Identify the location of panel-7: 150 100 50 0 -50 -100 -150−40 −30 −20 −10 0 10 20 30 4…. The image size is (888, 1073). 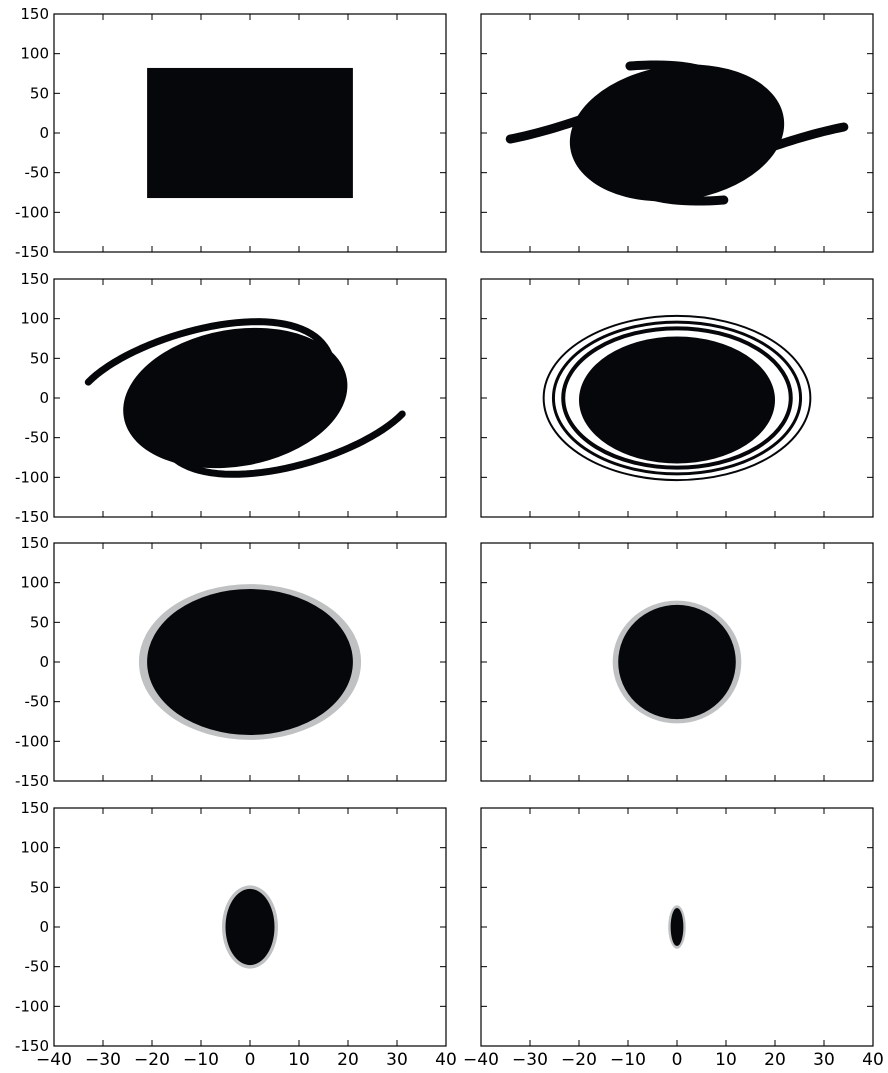
(236, 934).